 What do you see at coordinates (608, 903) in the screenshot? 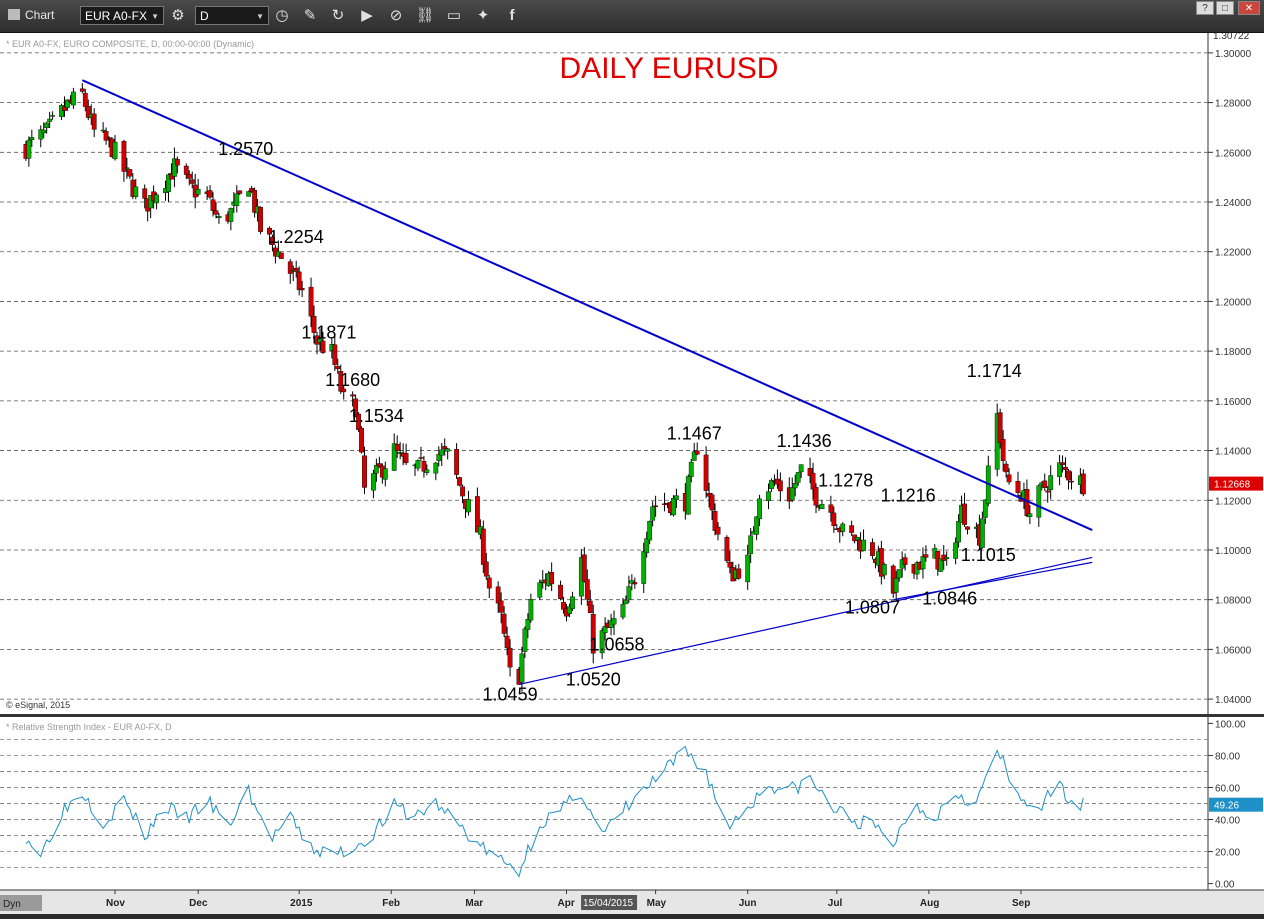
I see `cursor-date-label: 15/04/2015` at bounding box center [608, 903].